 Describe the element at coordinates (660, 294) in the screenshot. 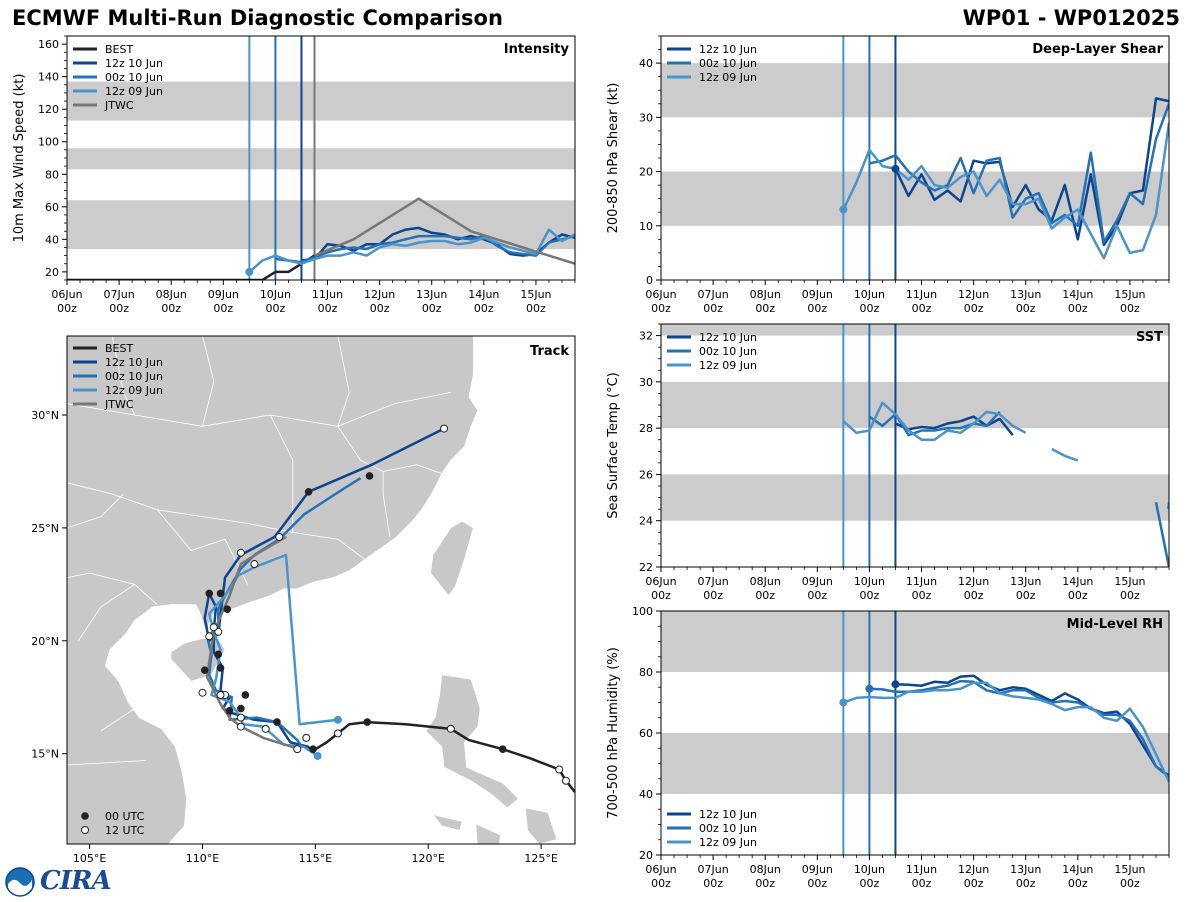

I see `shear-xtick-date-0: 06Jun` at that location.